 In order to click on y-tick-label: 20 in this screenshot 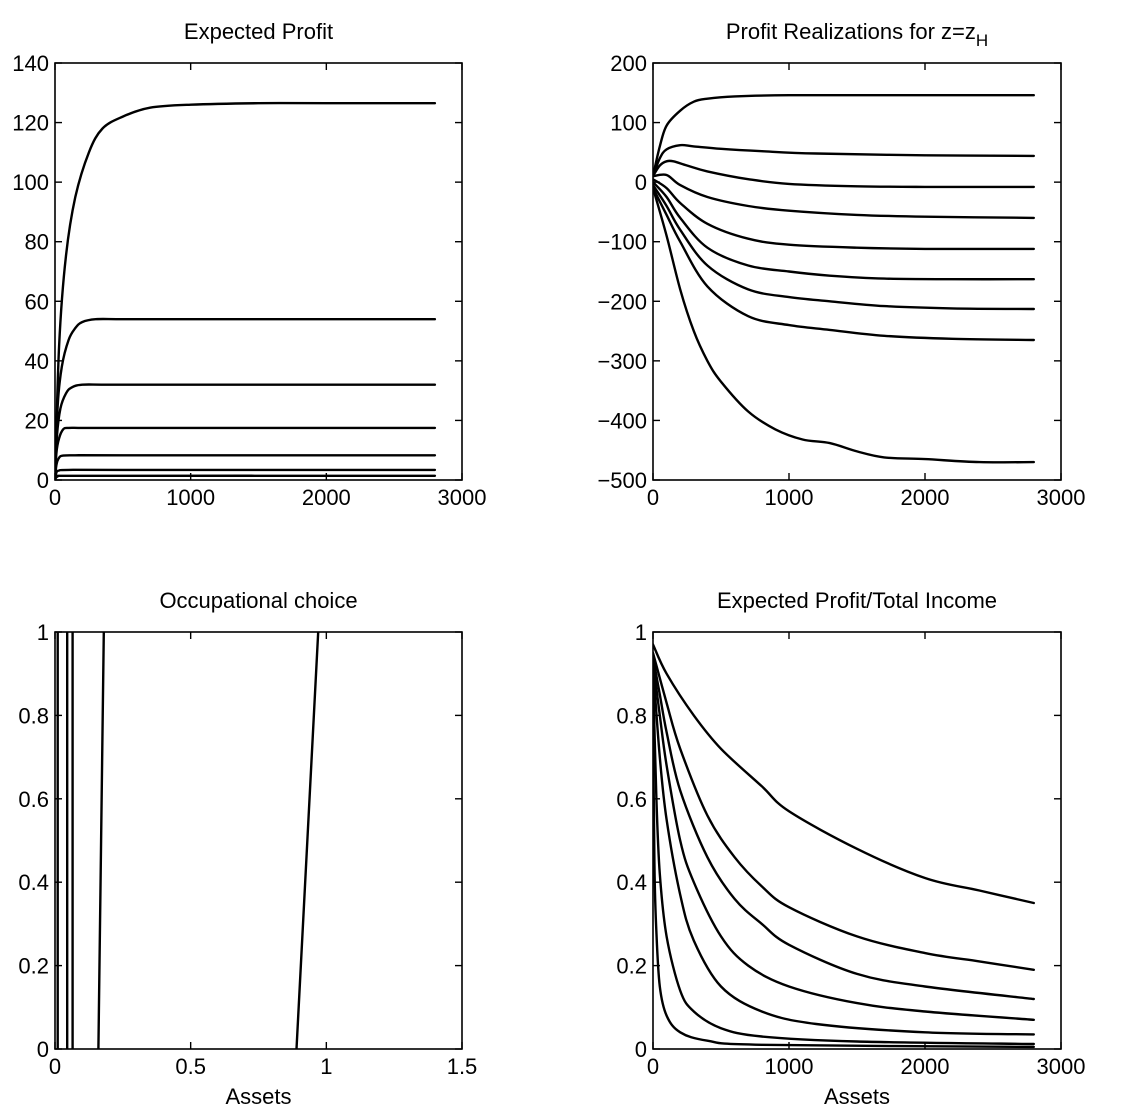, I will do `click(37, 420)`.